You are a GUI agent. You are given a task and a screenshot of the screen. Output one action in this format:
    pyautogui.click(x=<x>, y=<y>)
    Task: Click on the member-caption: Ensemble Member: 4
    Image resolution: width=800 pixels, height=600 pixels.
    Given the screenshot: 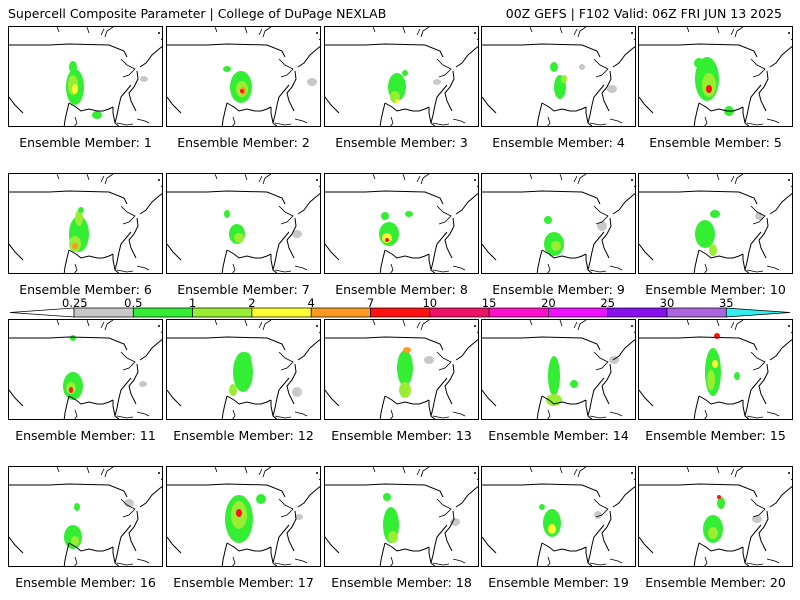 What is the action you would take?
    pyautogui.click(x=558, y=142)
    